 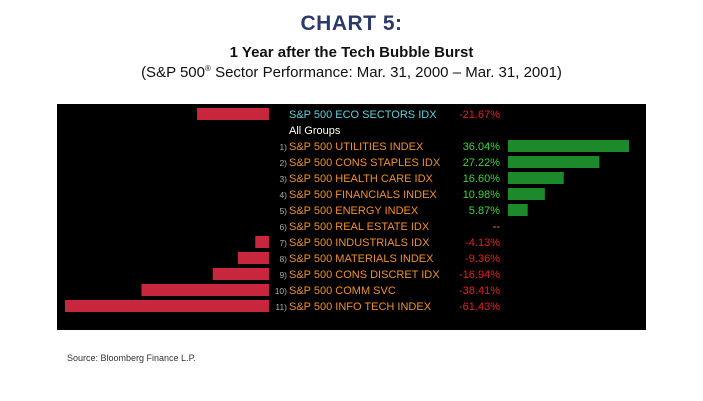 I want to click on sector-value: 16.60%, so click(x=482, y=179).